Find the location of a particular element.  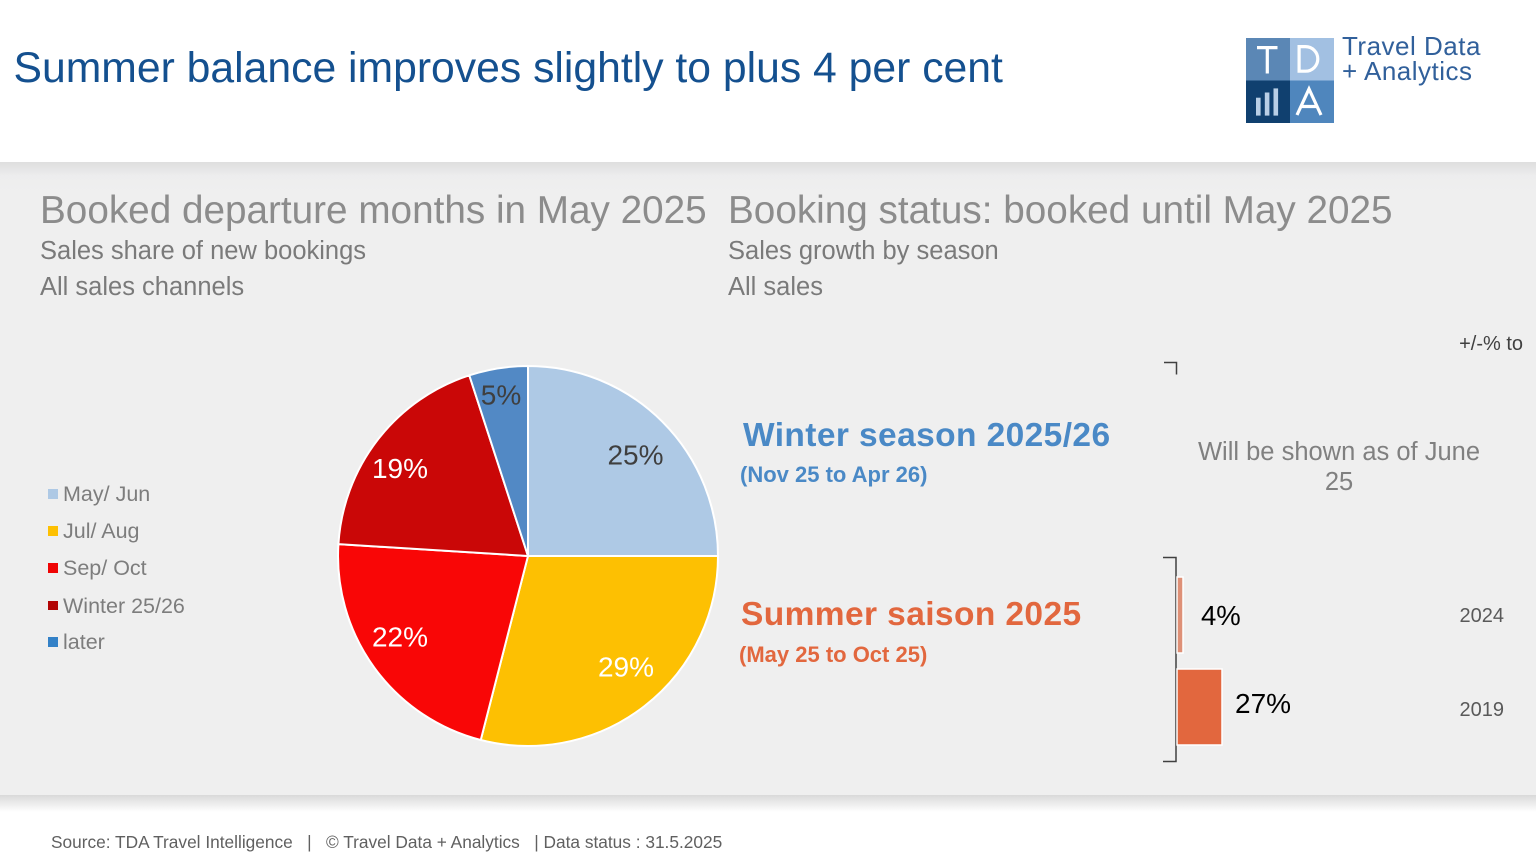

svg-text: 5% is located at coordinates (501, 395).